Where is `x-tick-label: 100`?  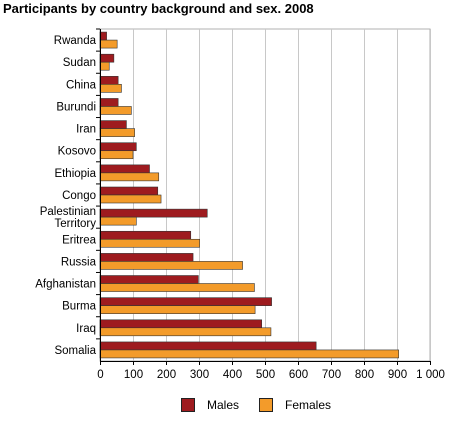 x-tick-label: 100 is located at coordinates (133, 375).